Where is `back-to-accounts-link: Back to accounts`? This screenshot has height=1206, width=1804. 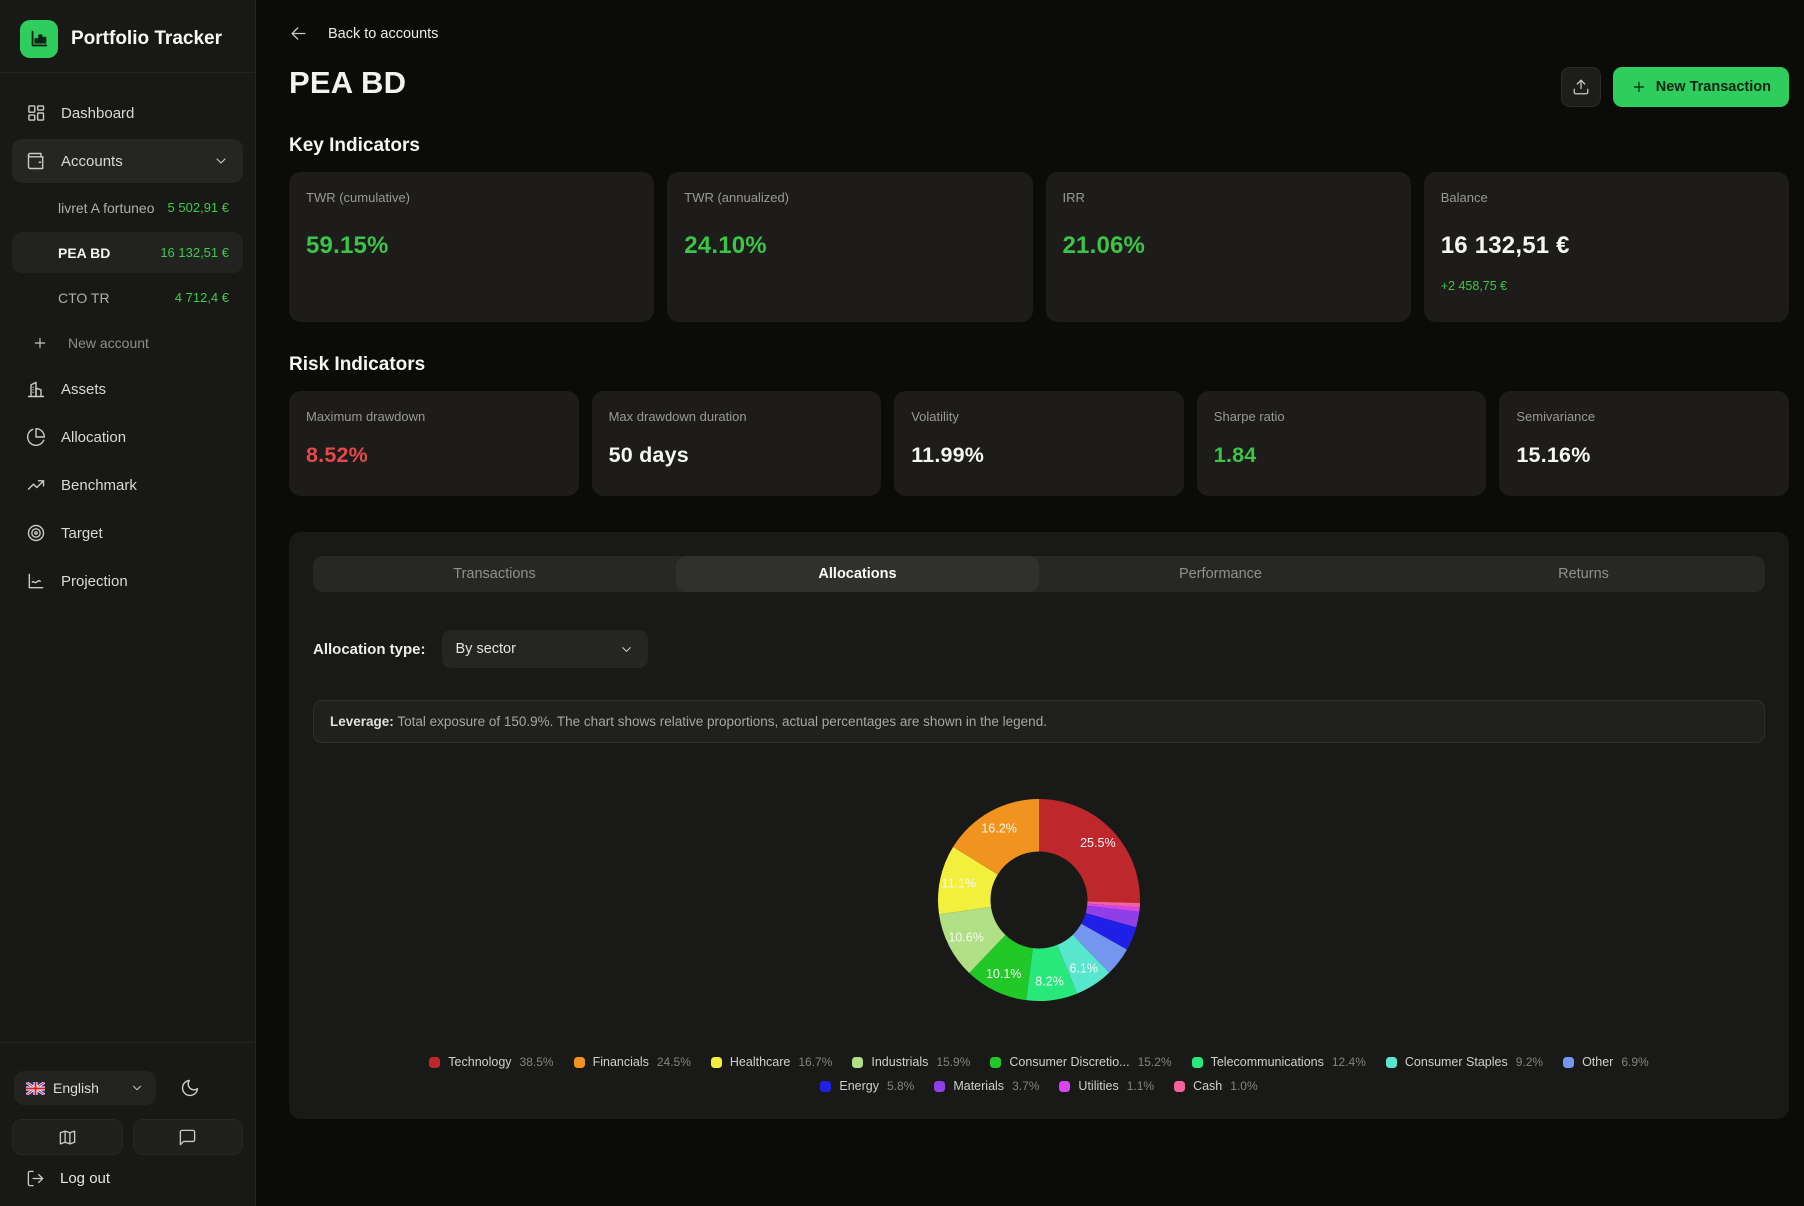 back-to-accounts-link: Back to accounts is located at coordinates (363, 33).